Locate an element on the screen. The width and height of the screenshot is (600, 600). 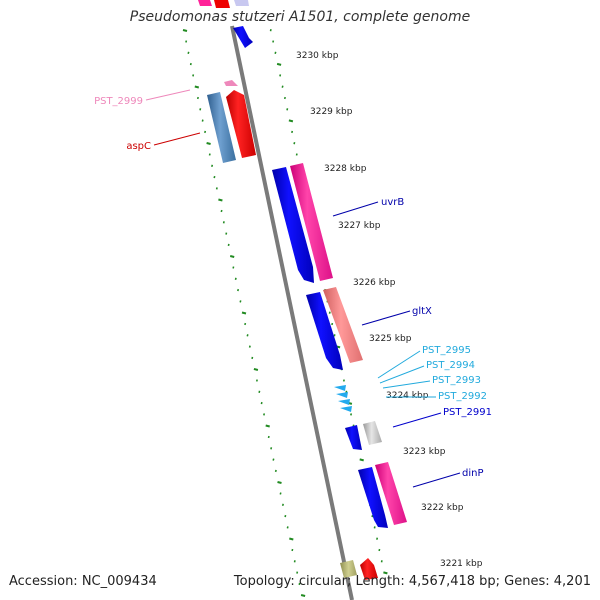
leader-aspc is located at coordinates (177, 139).